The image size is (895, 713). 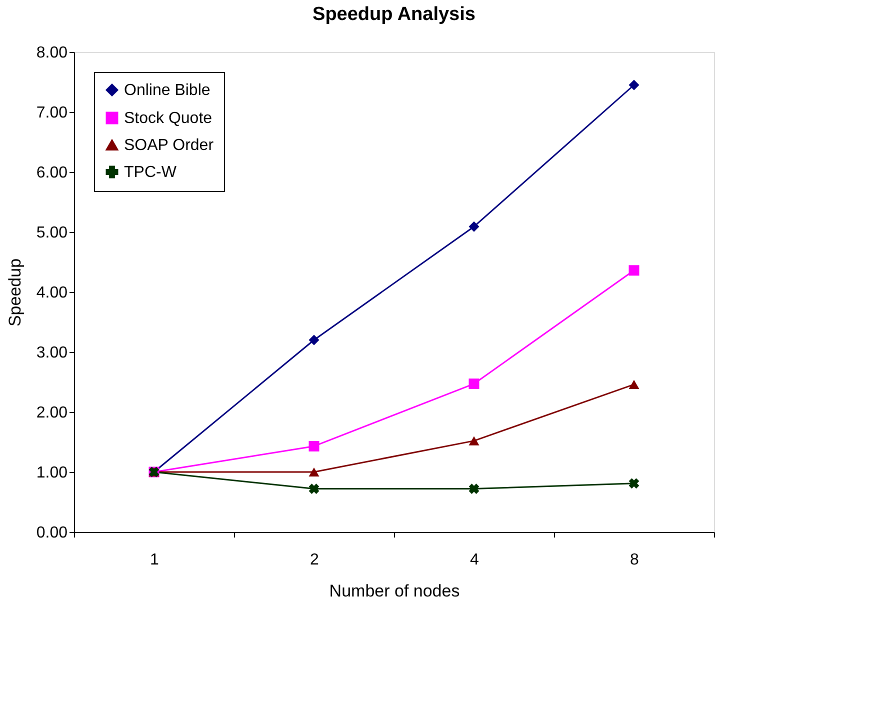 What do you see at coordinates (635, 560) in the screenshot?
I see `x-tick-label: 8` at bounding box center [635, 560].